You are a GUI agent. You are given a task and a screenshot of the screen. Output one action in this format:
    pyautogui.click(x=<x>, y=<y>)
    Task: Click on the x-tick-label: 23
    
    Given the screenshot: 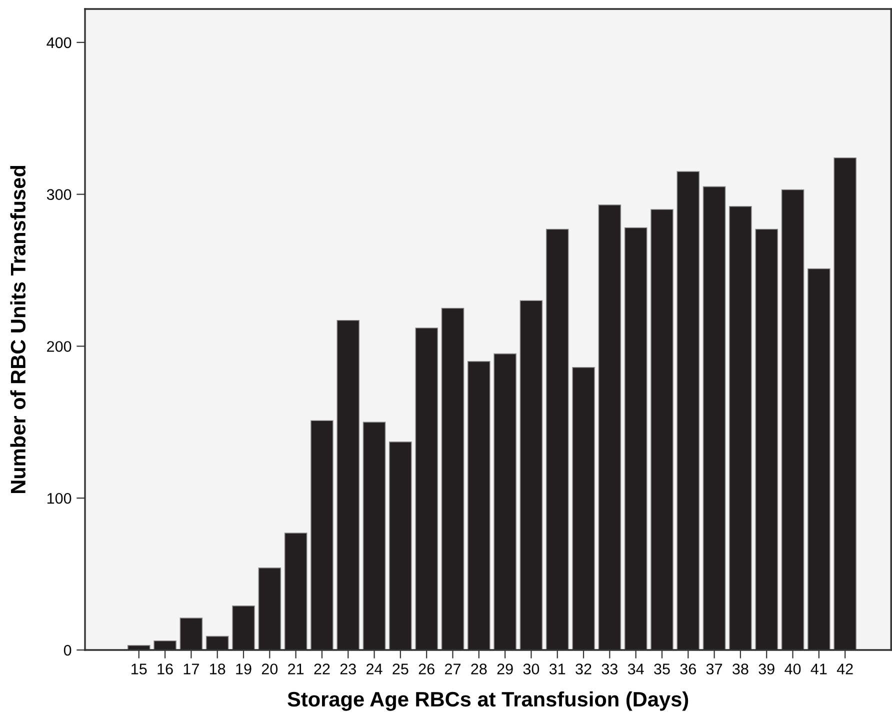 What is the action you would take?
    pyautogui.click(x=348, y=669)
    